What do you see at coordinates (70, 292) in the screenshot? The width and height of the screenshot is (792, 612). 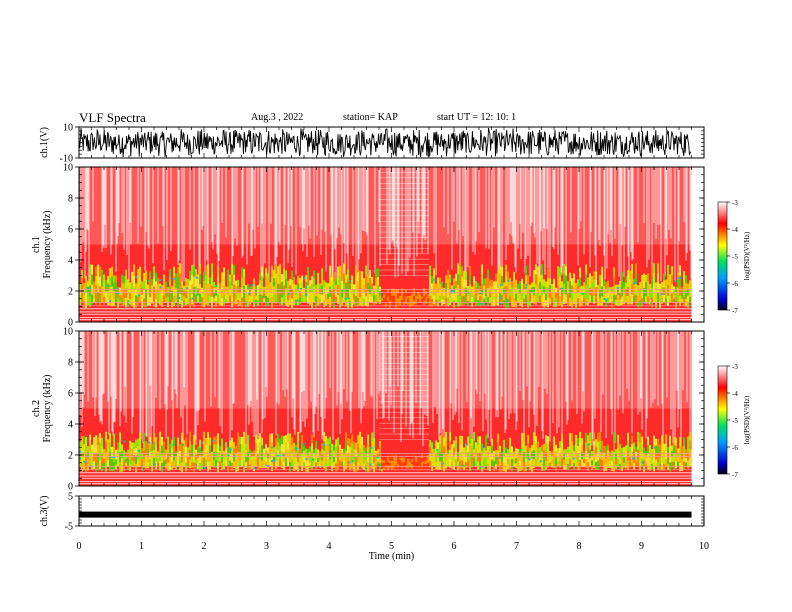 I see `y-tick-label: 2` at bounding box center [70, 292].